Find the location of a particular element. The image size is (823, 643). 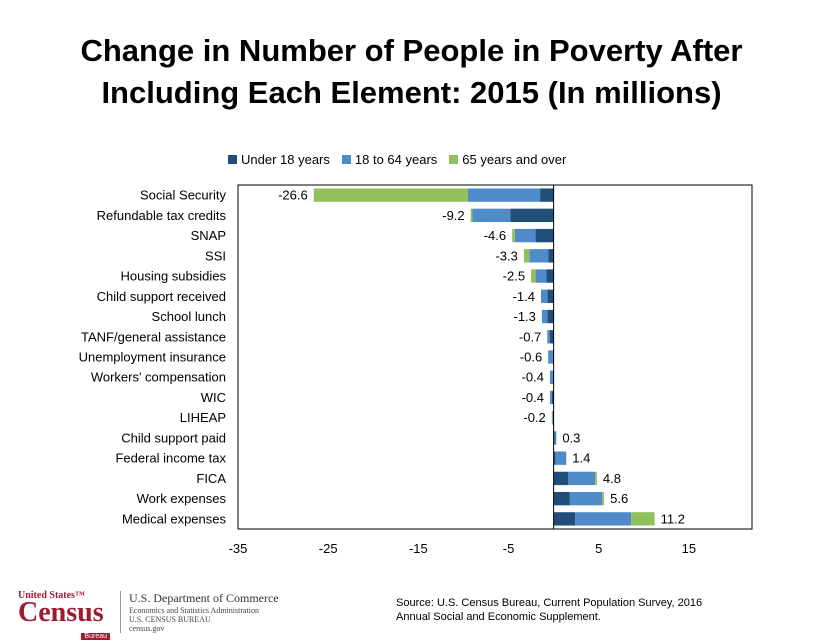

data-label: 4.8 is located at coordinates (612, 478).